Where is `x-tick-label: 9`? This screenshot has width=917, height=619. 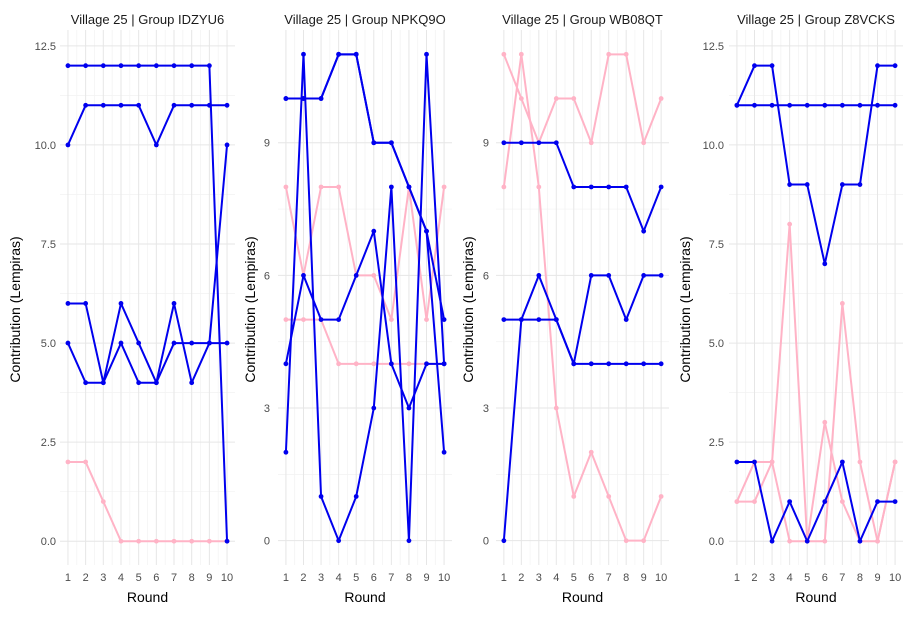
x-tick-label: 9 is located at coordinates (877, 578).